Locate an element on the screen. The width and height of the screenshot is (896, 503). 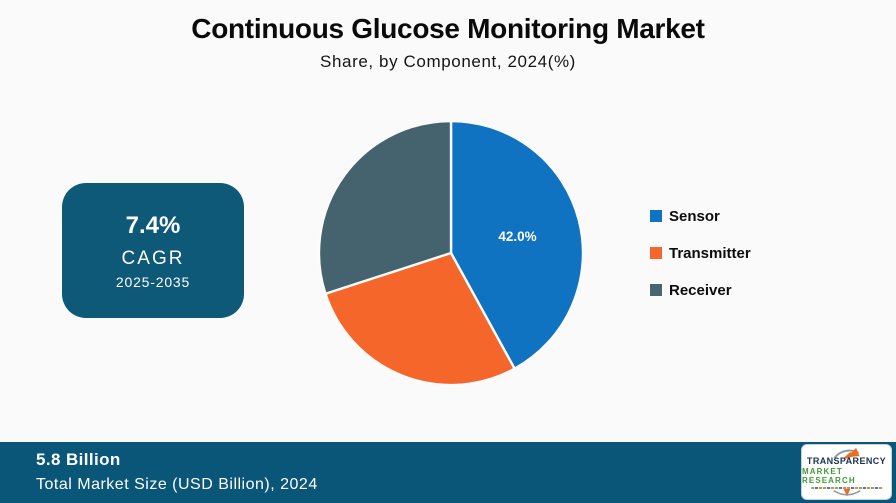
legend-swatch-transmitter is located at coordinates (656, 253).